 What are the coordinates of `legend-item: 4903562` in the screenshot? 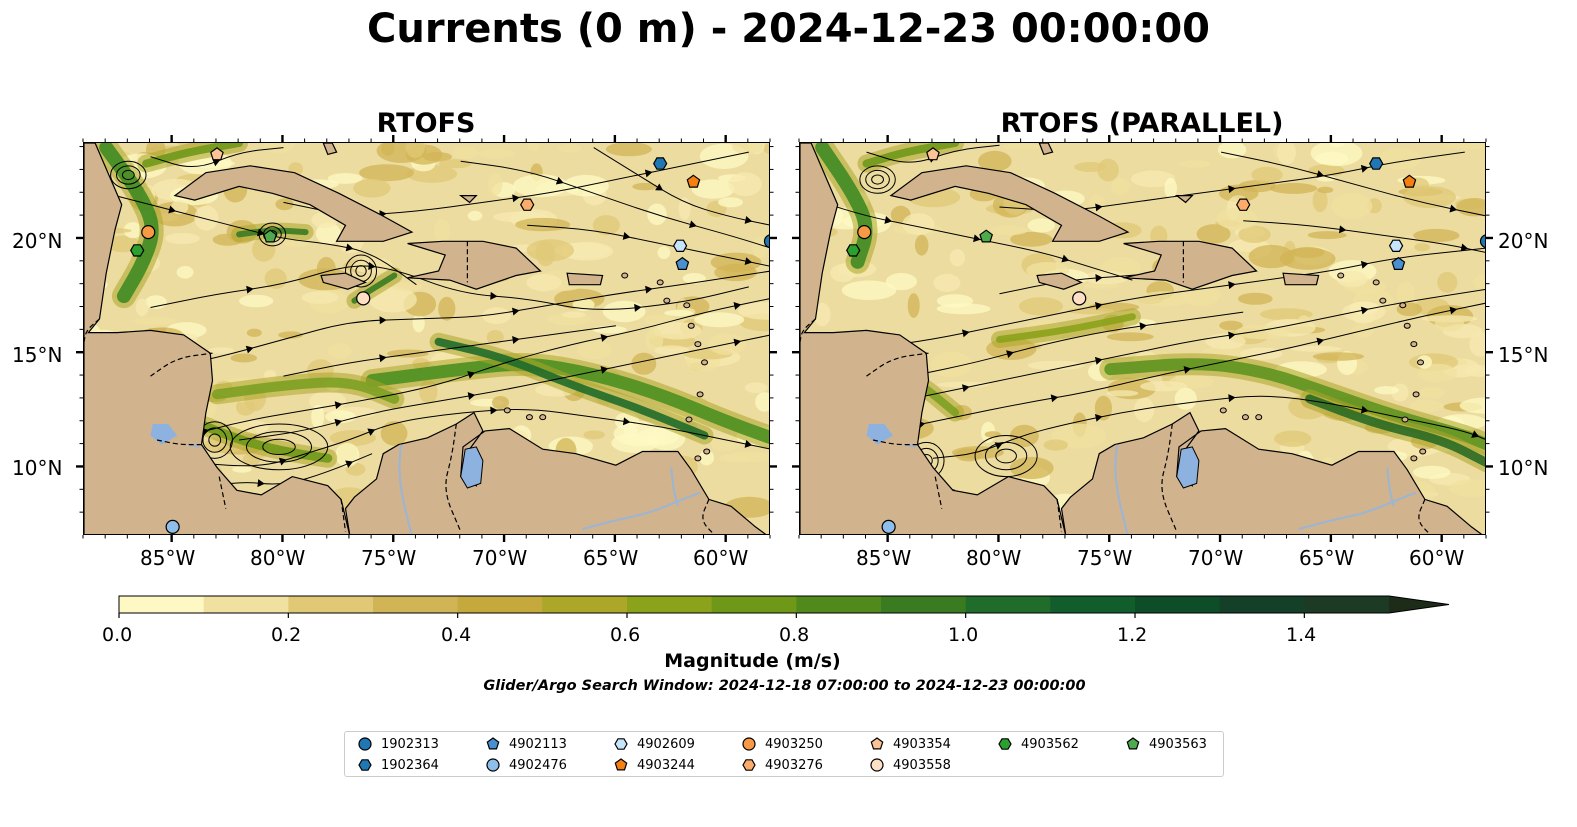 It's located at (1038, 744).